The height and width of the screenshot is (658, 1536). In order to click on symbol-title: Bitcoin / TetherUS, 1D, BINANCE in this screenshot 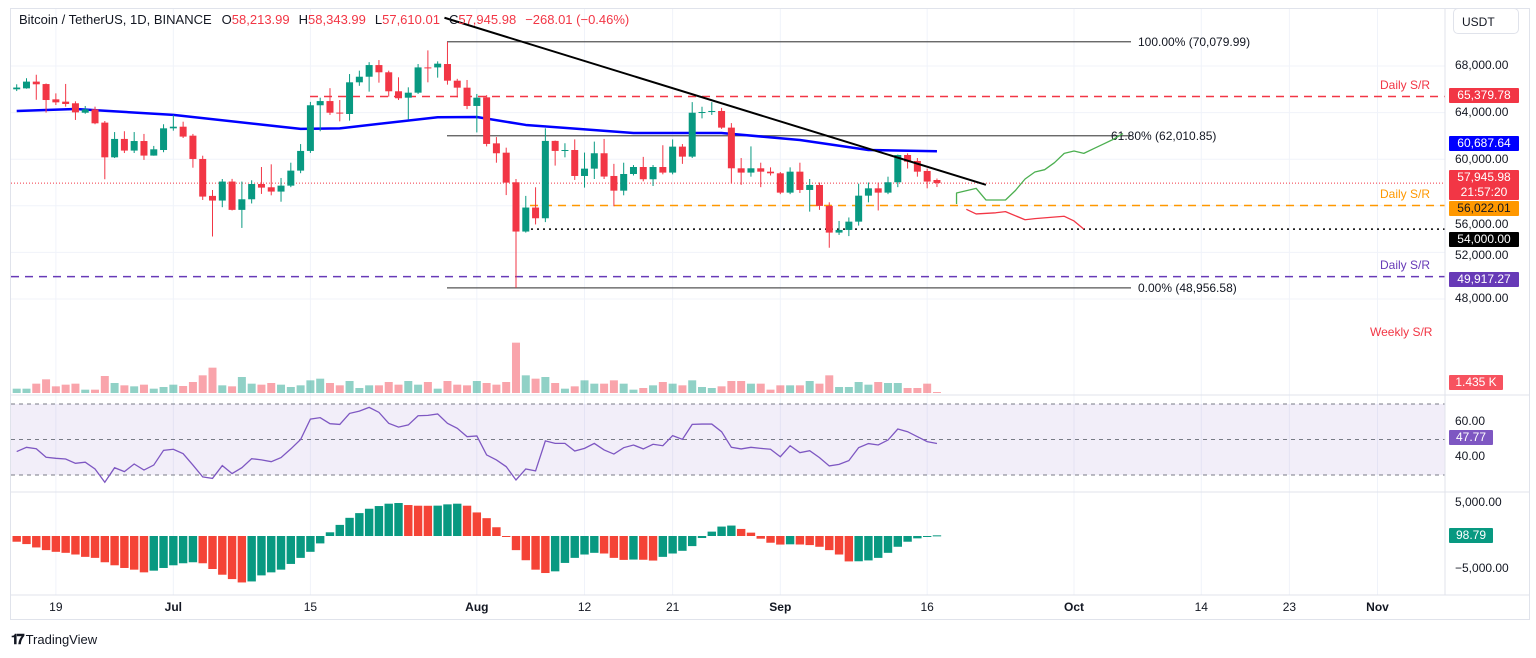, I will do `click(115, 19)`.